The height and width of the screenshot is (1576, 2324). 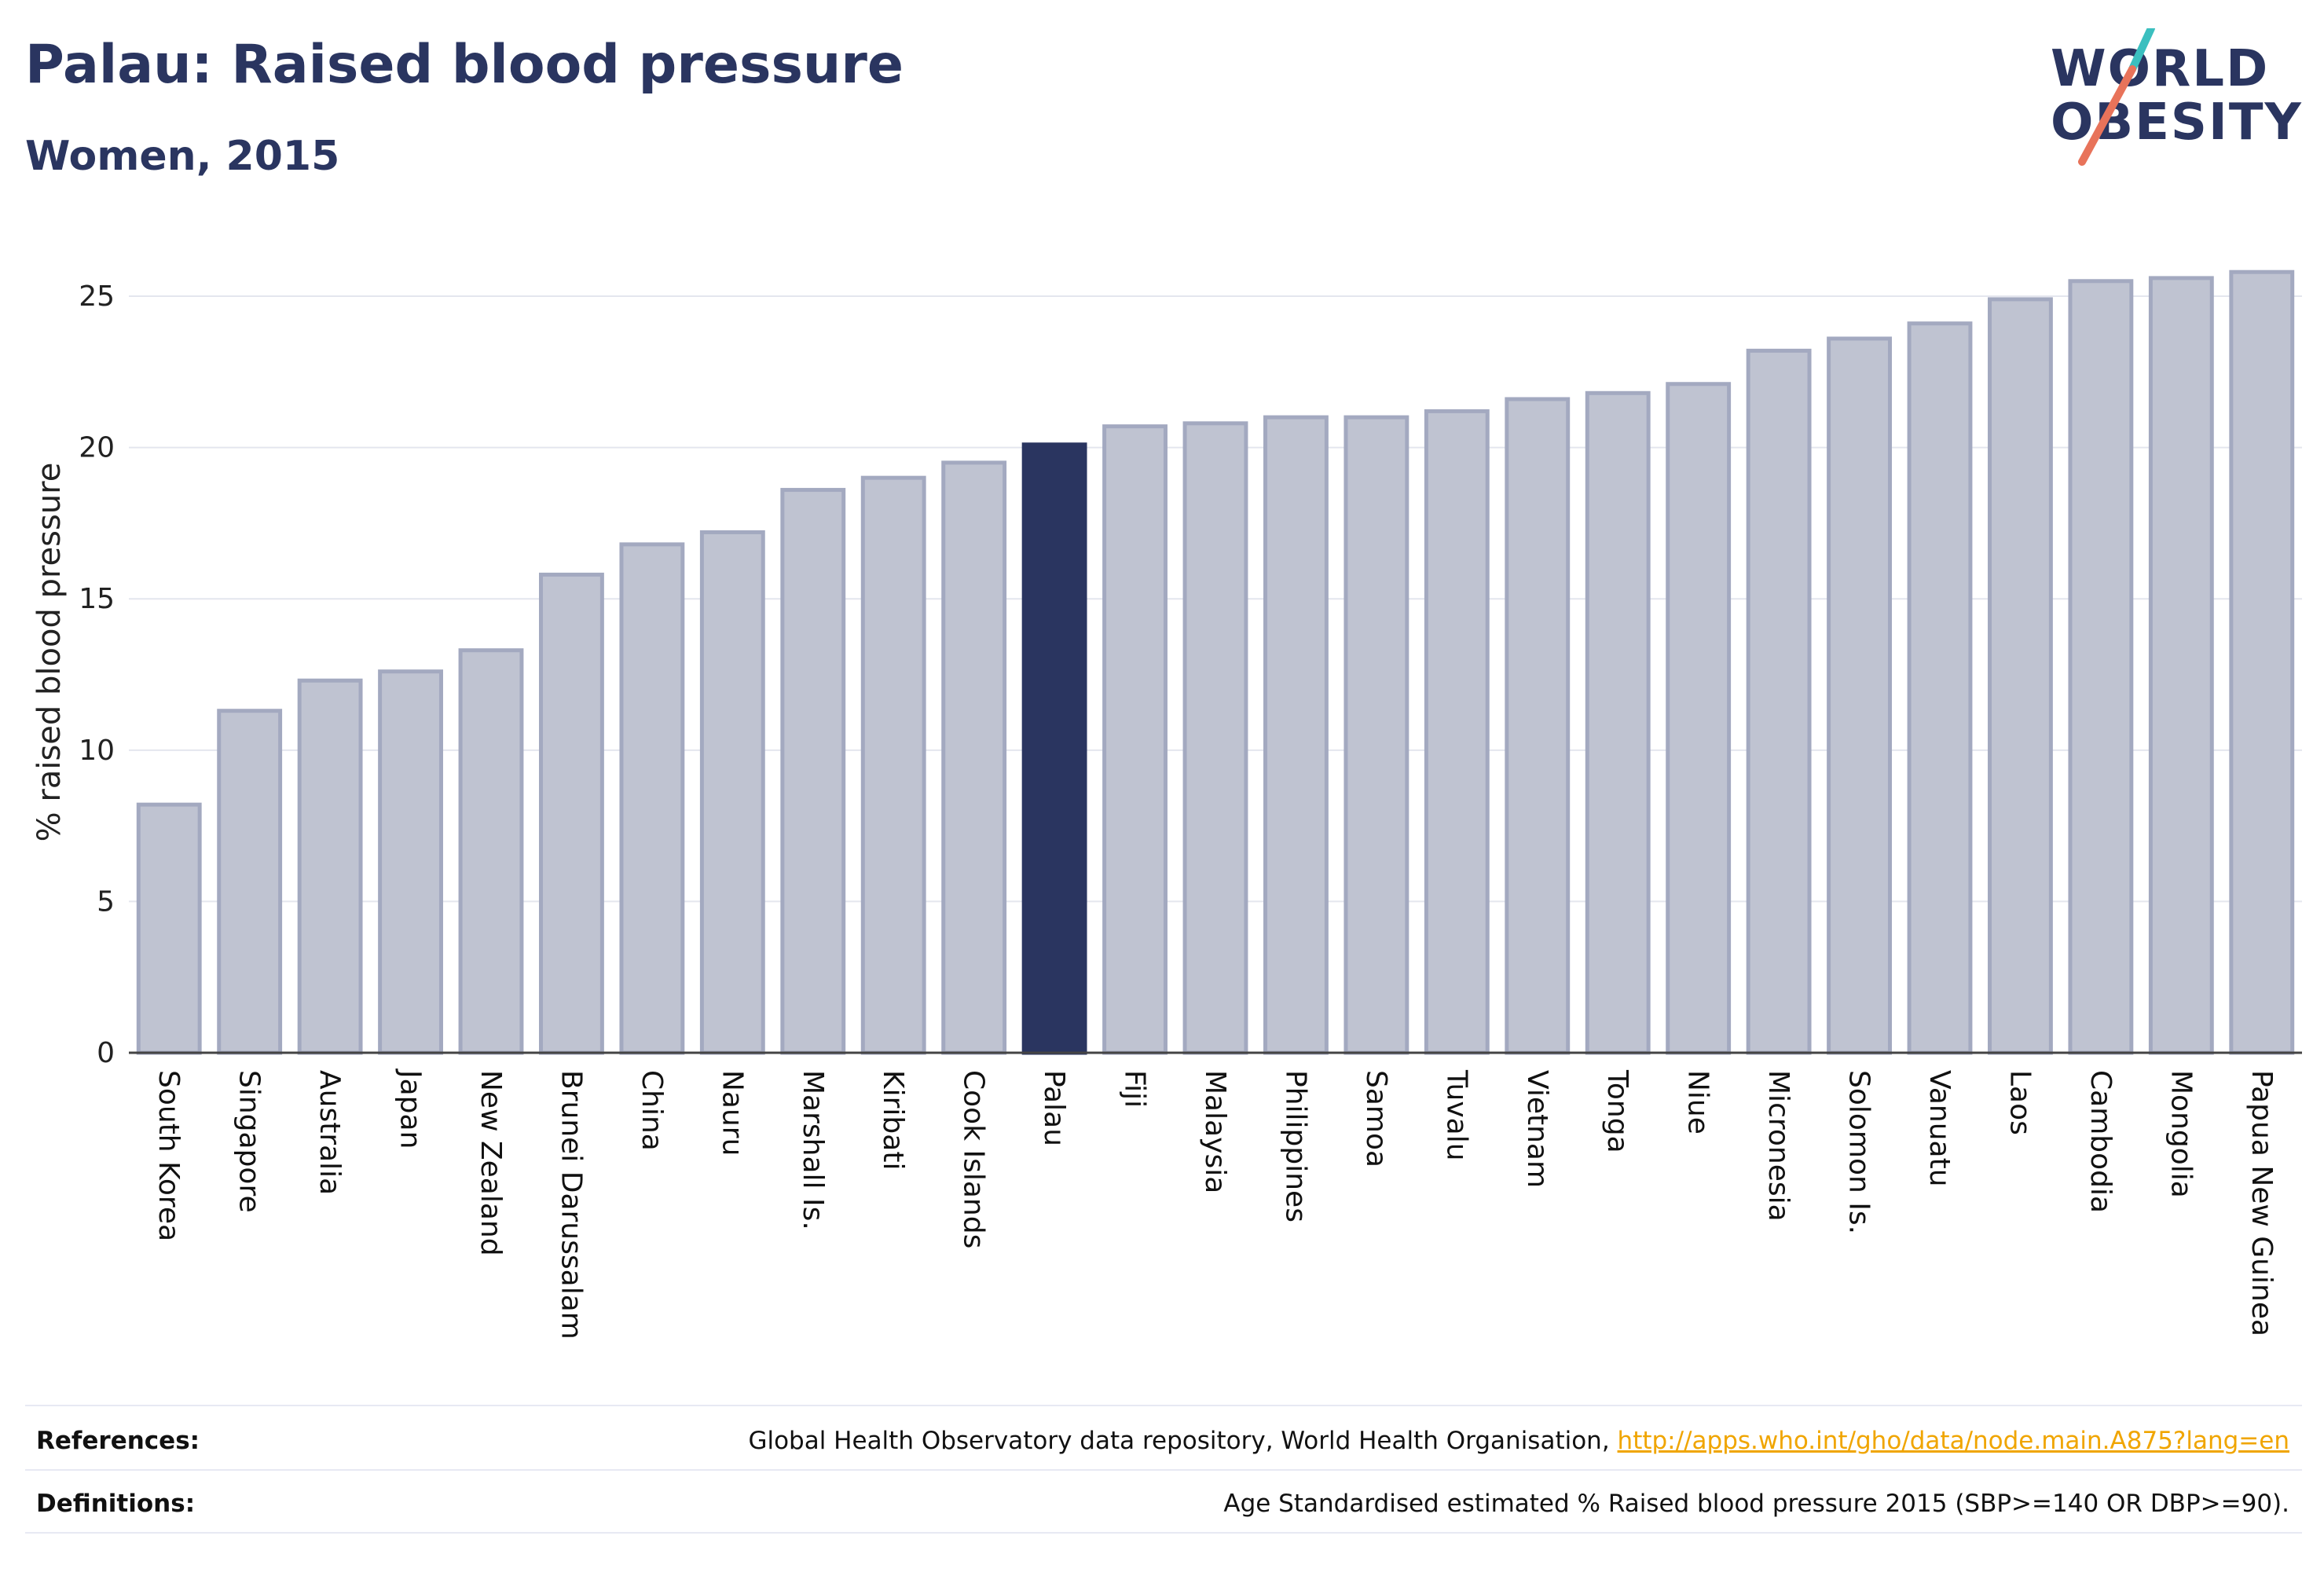 What do you see at coordinates (1456, 1115) in the screenshot?
I see `x-tick-label: Tuvalu` at bounding box center [1456, 1115].